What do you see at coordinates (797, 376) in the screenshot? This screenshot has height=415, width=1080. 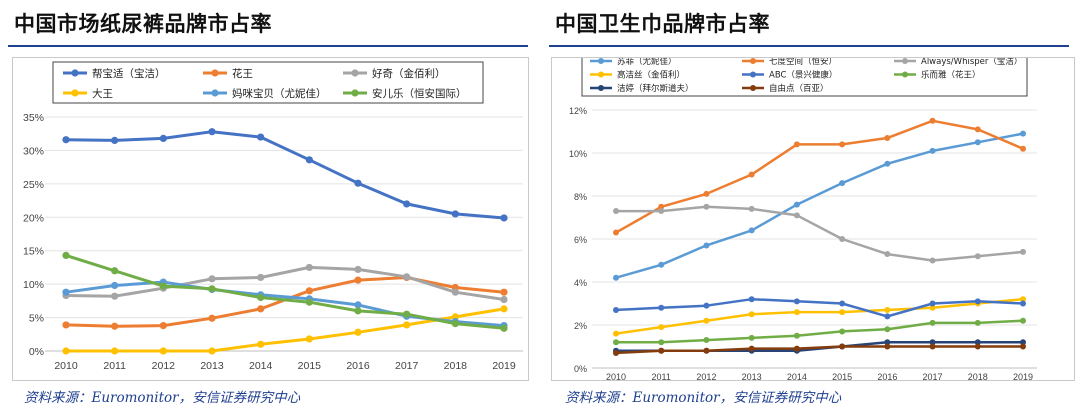 I see `right-x-tick-label: 2014` at bounding box center [797, 376].